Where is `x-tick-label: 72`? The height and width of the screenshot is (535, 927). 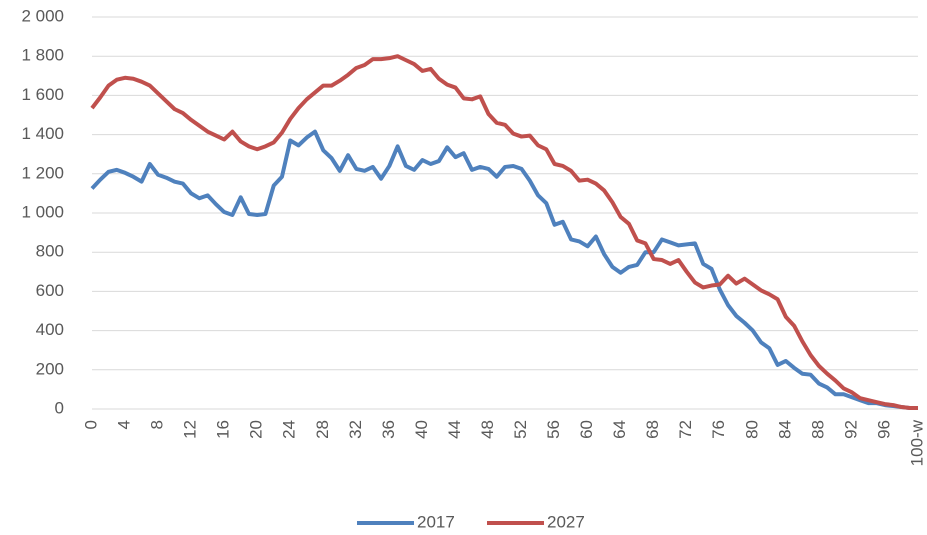
x-tick-label: 72 is located at coordinates (685, 429).